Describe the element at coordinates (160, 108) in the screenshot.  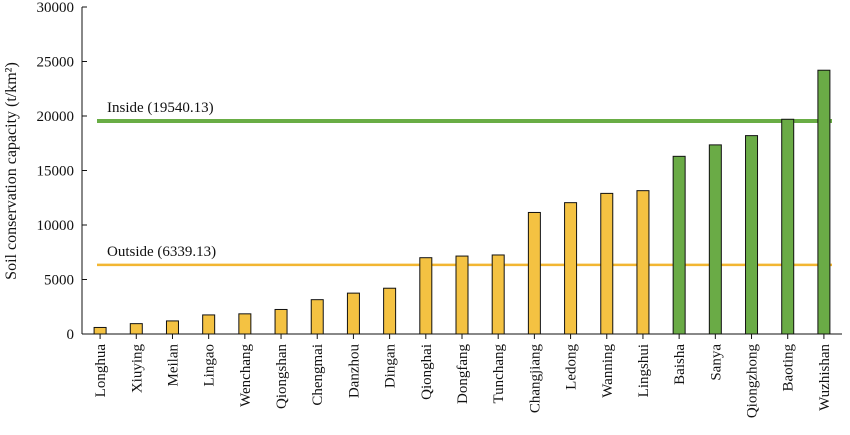
I see `reference-label-inside: Inside (19540.13)` at that location.